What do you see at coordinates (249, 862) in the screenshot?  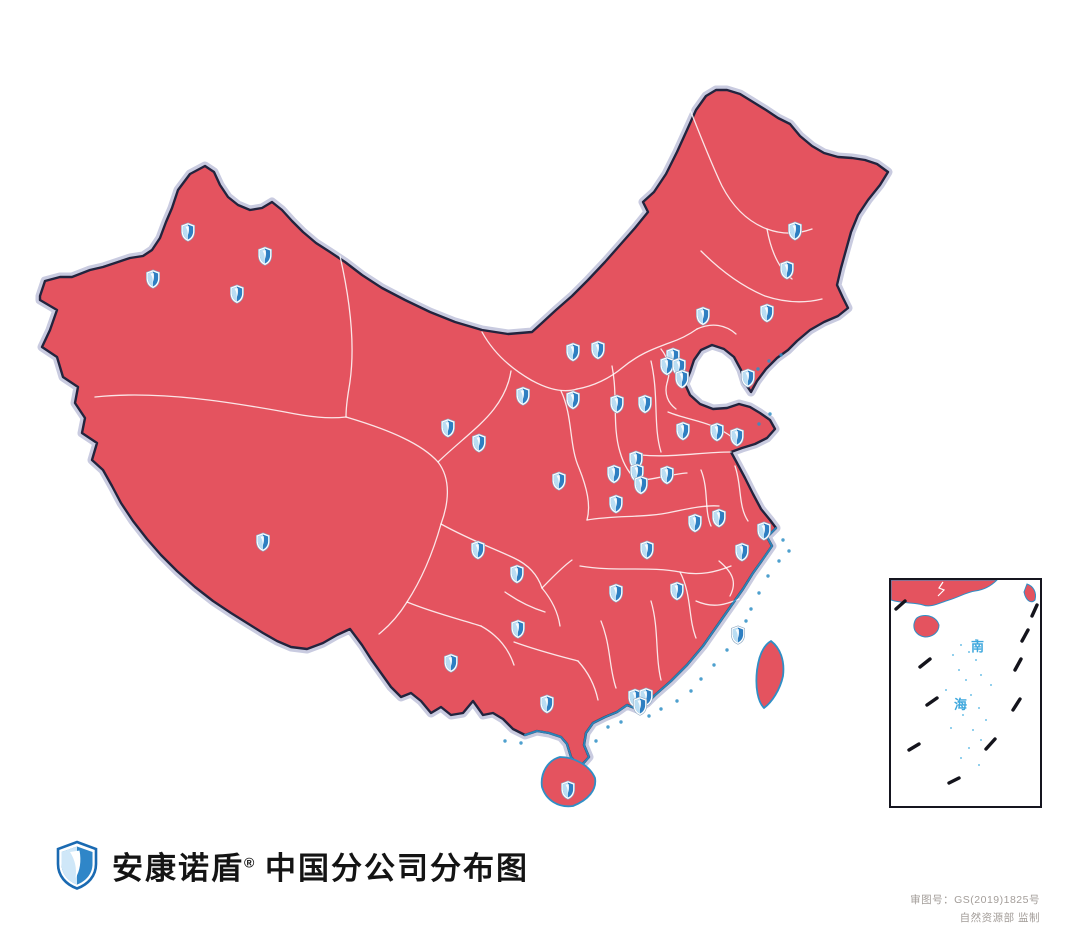 I see `registered-trademark: ®` at bounding box center [249, 862].